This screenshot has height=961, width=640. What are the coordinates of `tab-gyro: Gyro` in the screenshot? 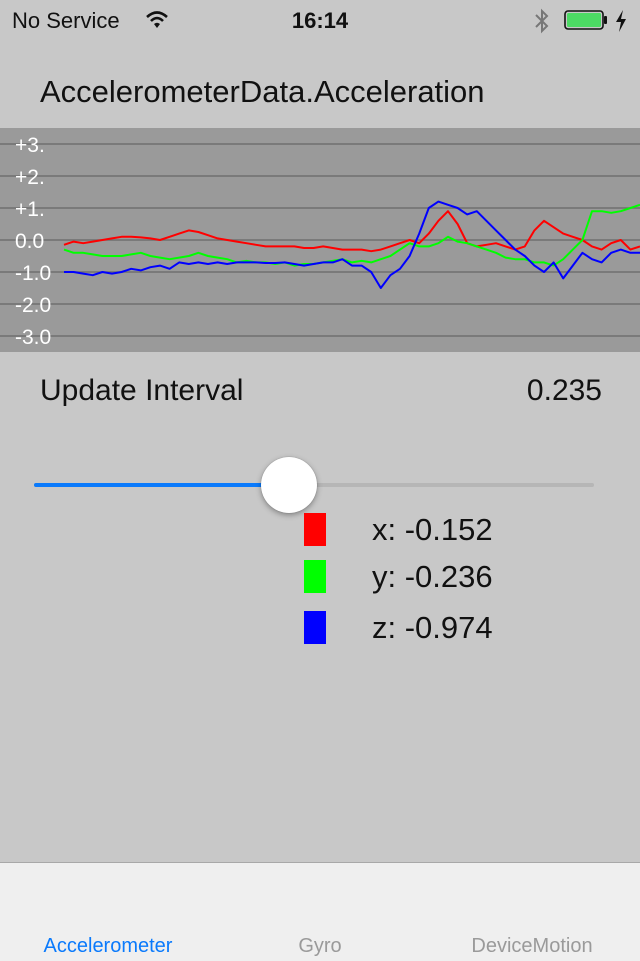 It's located at (320, 946).